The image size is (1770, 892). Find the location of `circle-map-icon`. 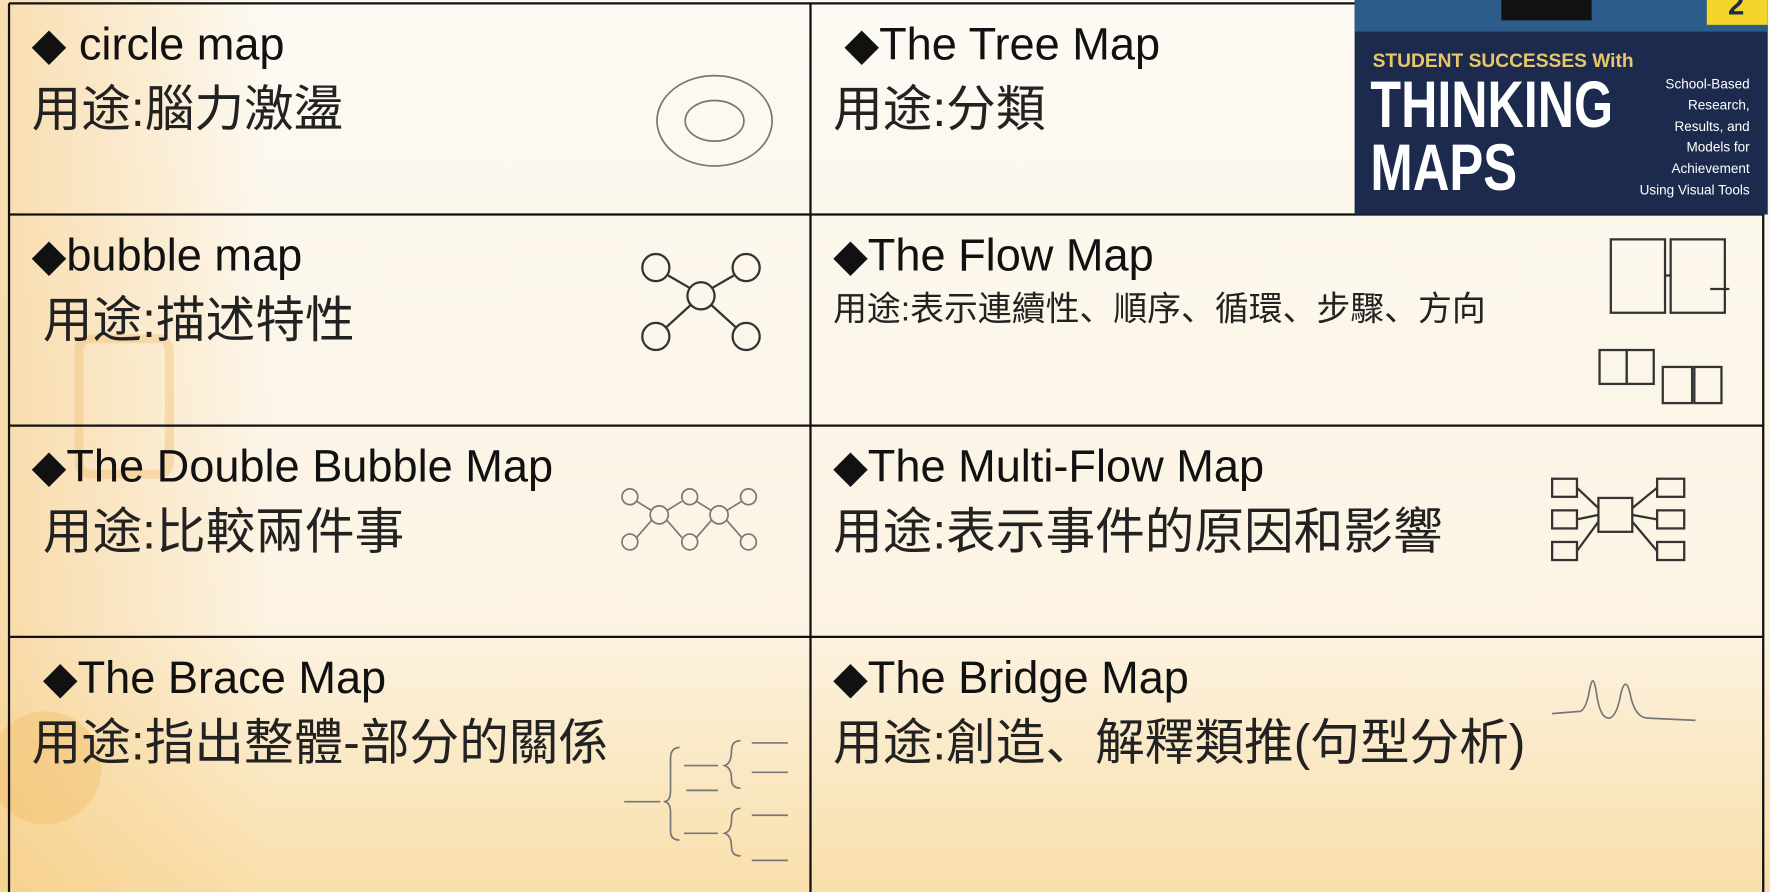

circle-map-icon is located at coordinates (714, 120).